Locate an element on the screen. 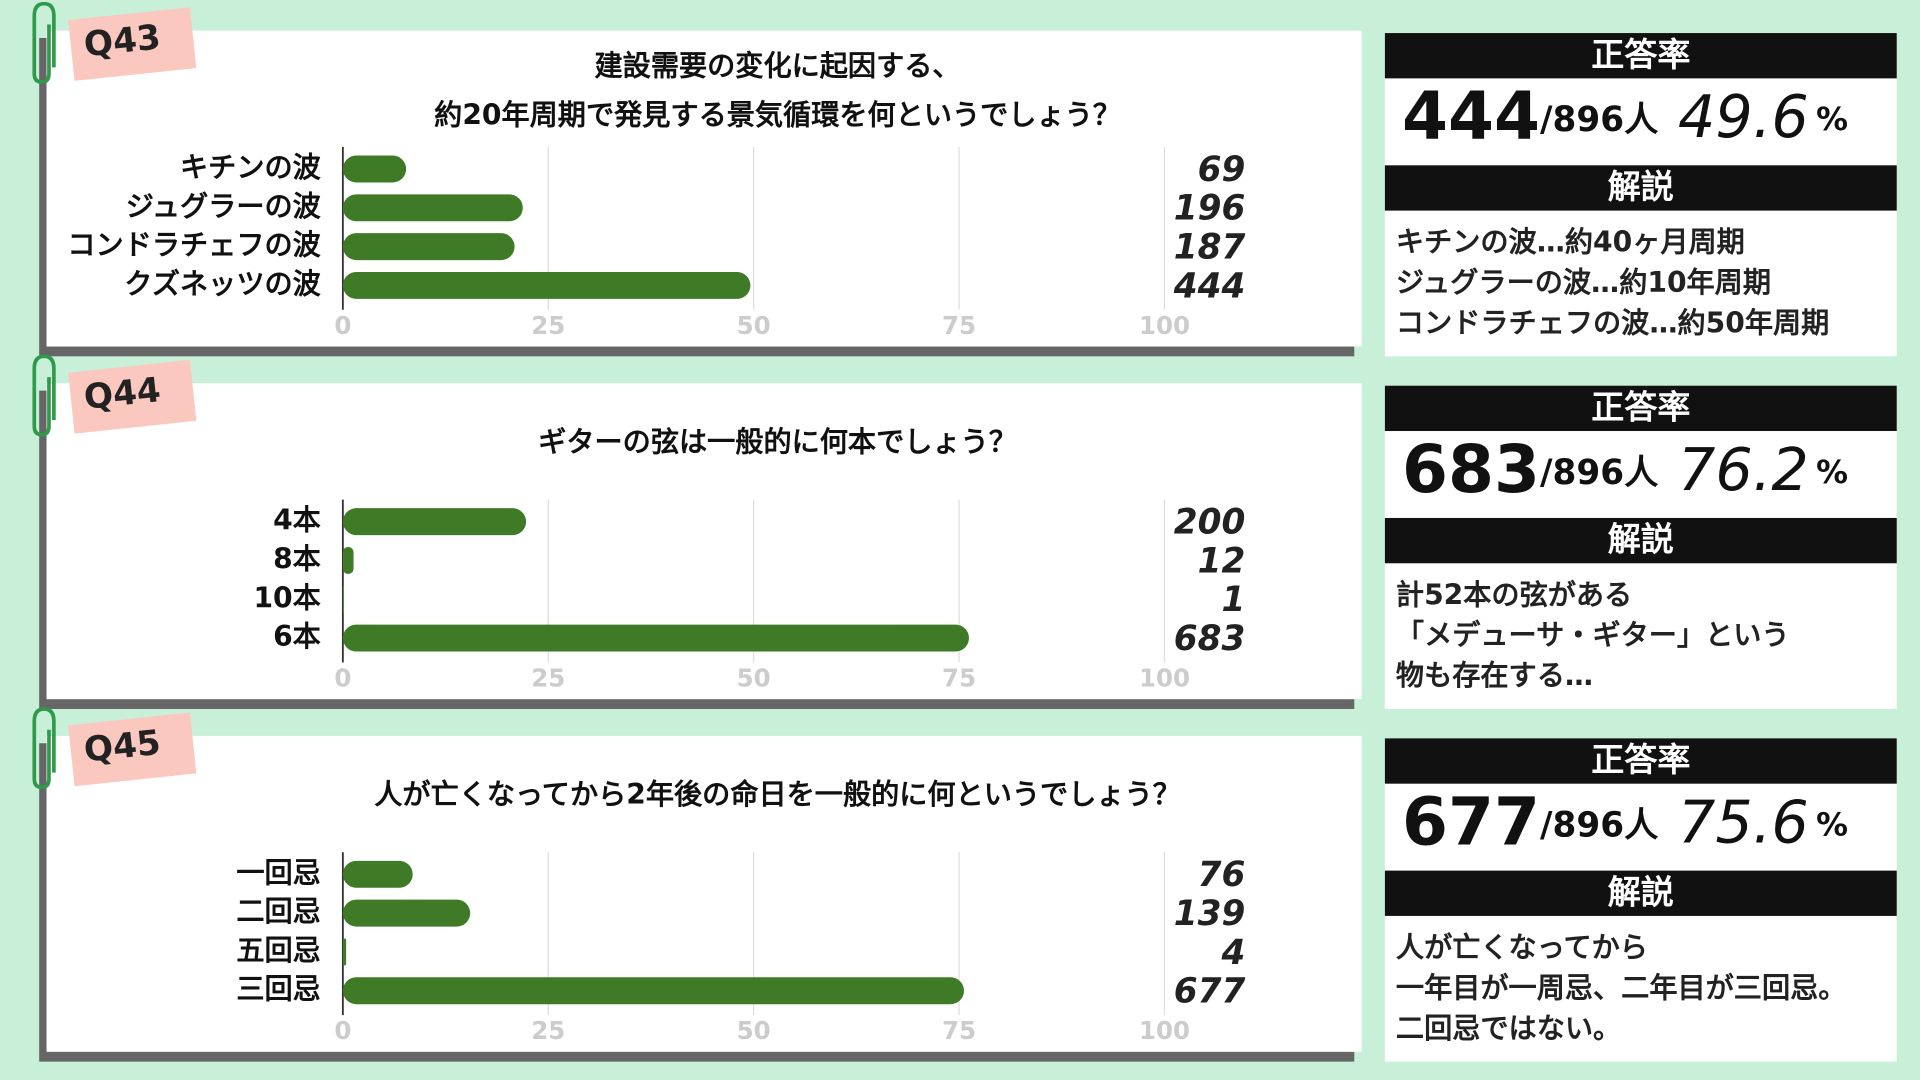 The height and width of the screenshot is (1080, 1920). question-text: 約20年周期で発見する景気循環を何というでしょう？ is located at coordinates (777, 114).